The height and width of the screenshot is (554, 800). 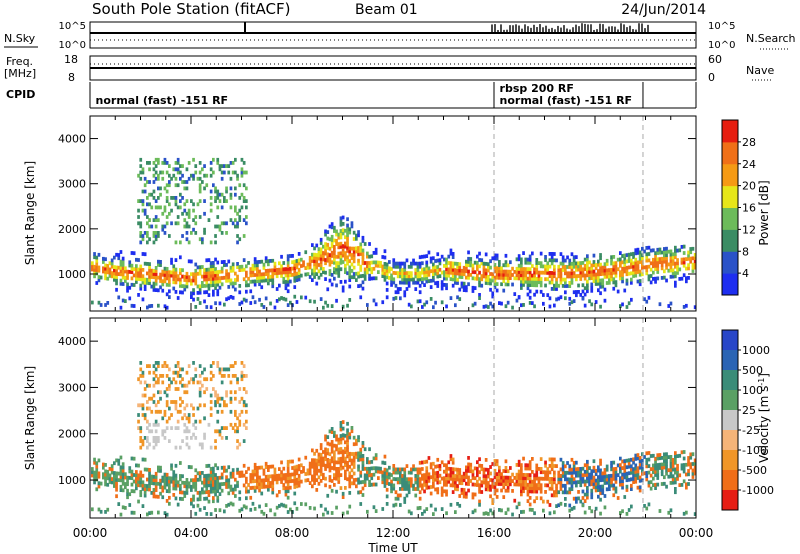 What do you see at coordinates (715, 59) in the screenshot?
I see `nave-tick-top: 60` at bounding box center [715, 59].